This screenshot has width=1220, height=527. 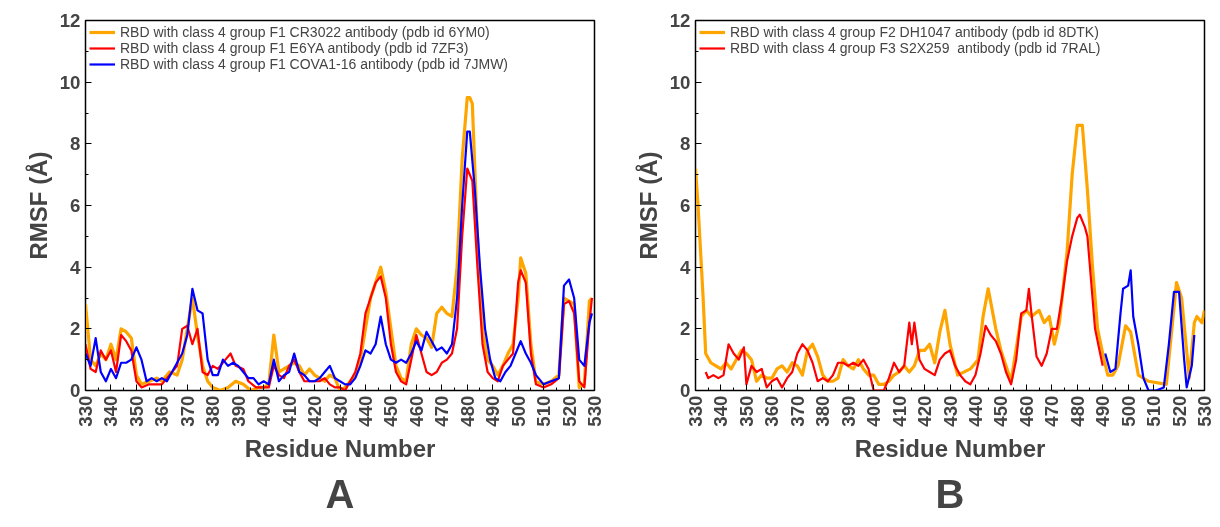 What do you see at coordinates (314, 64) in the screenshot?
I see `legend-label: RBD with class 4 group F1 COVA1-16 antibody (pdb id 7JMW)` at bounding box center [314, 64].